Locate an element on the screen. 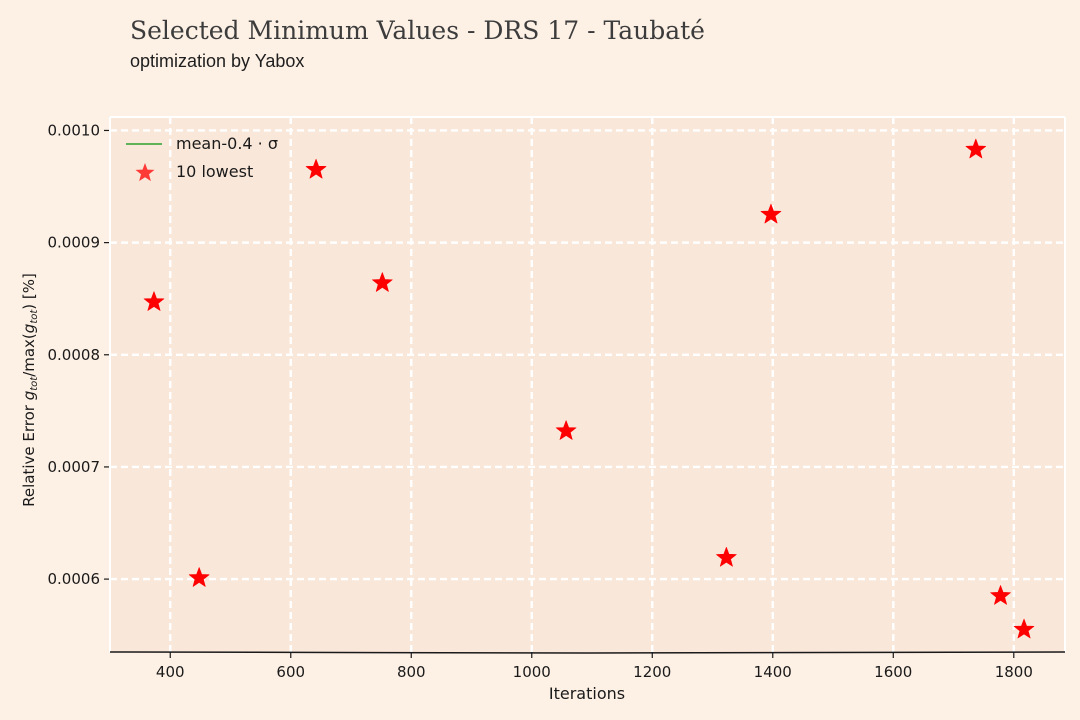  x-tick-label: 1600 is located at coordinates (893, 672).